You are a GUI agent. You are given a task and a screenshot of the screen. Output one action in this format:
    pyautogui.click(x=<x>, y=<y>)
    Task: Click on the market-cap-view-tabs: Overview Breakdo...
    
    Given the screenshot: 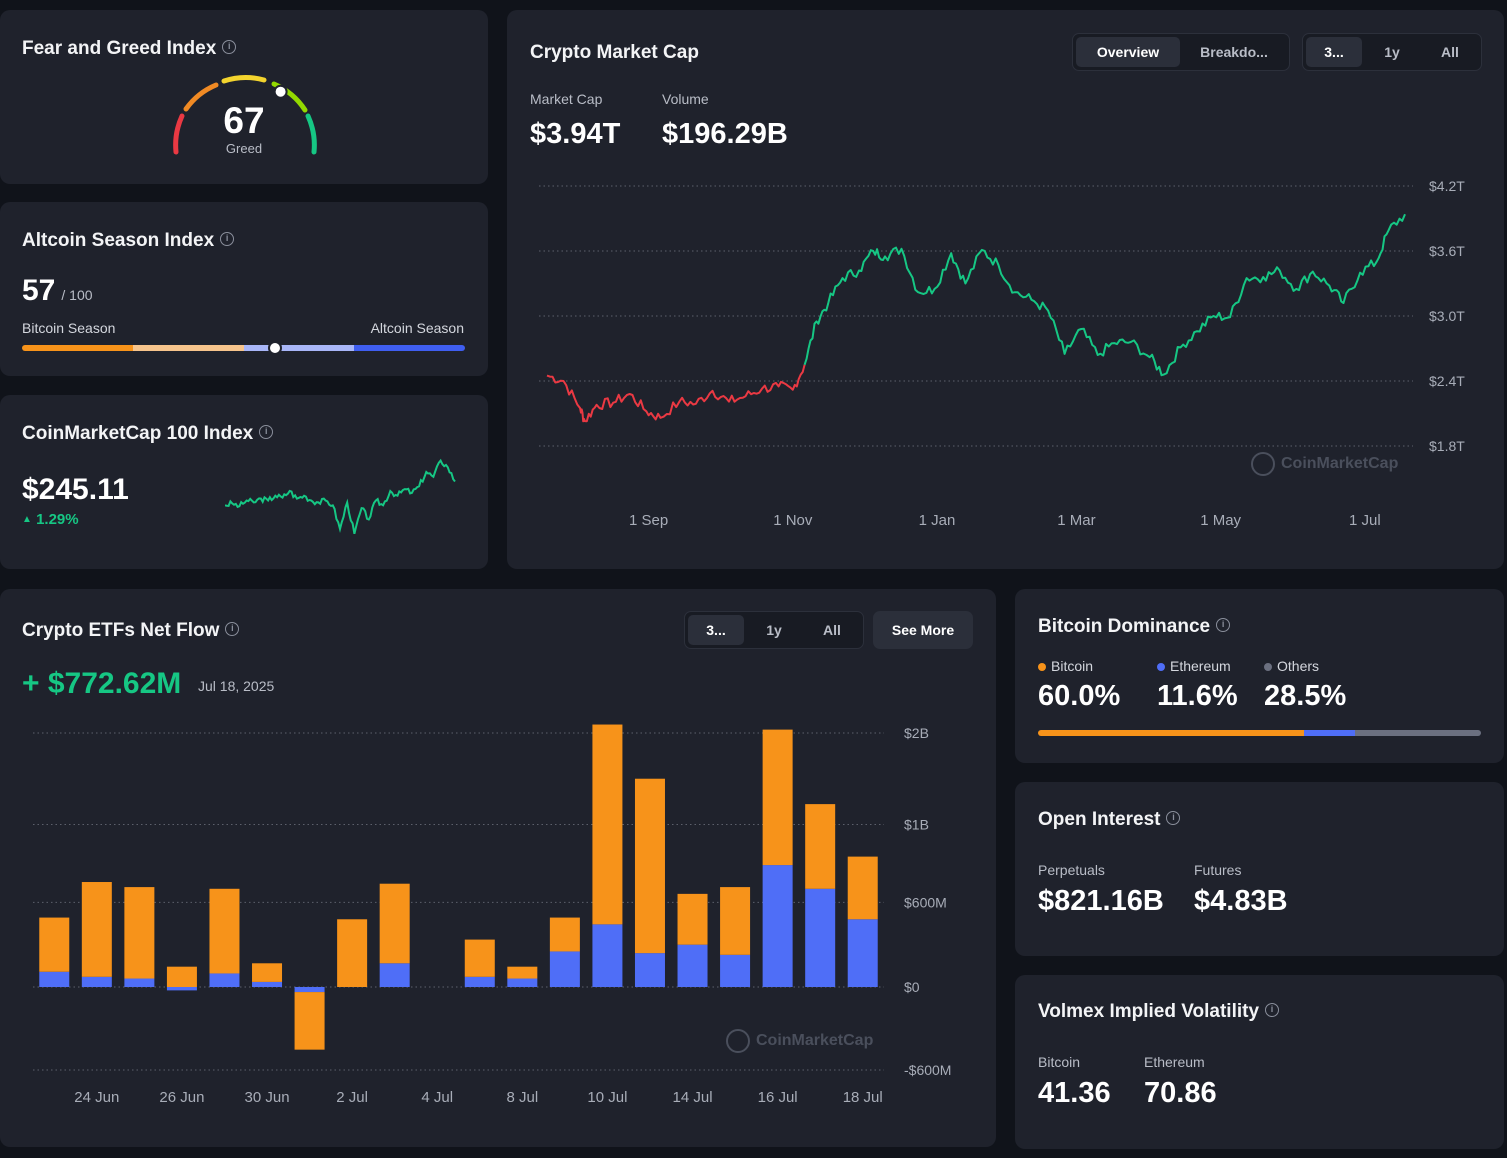 What is the action you would take?
    pyautogui.click(x=1181, y=52)
    